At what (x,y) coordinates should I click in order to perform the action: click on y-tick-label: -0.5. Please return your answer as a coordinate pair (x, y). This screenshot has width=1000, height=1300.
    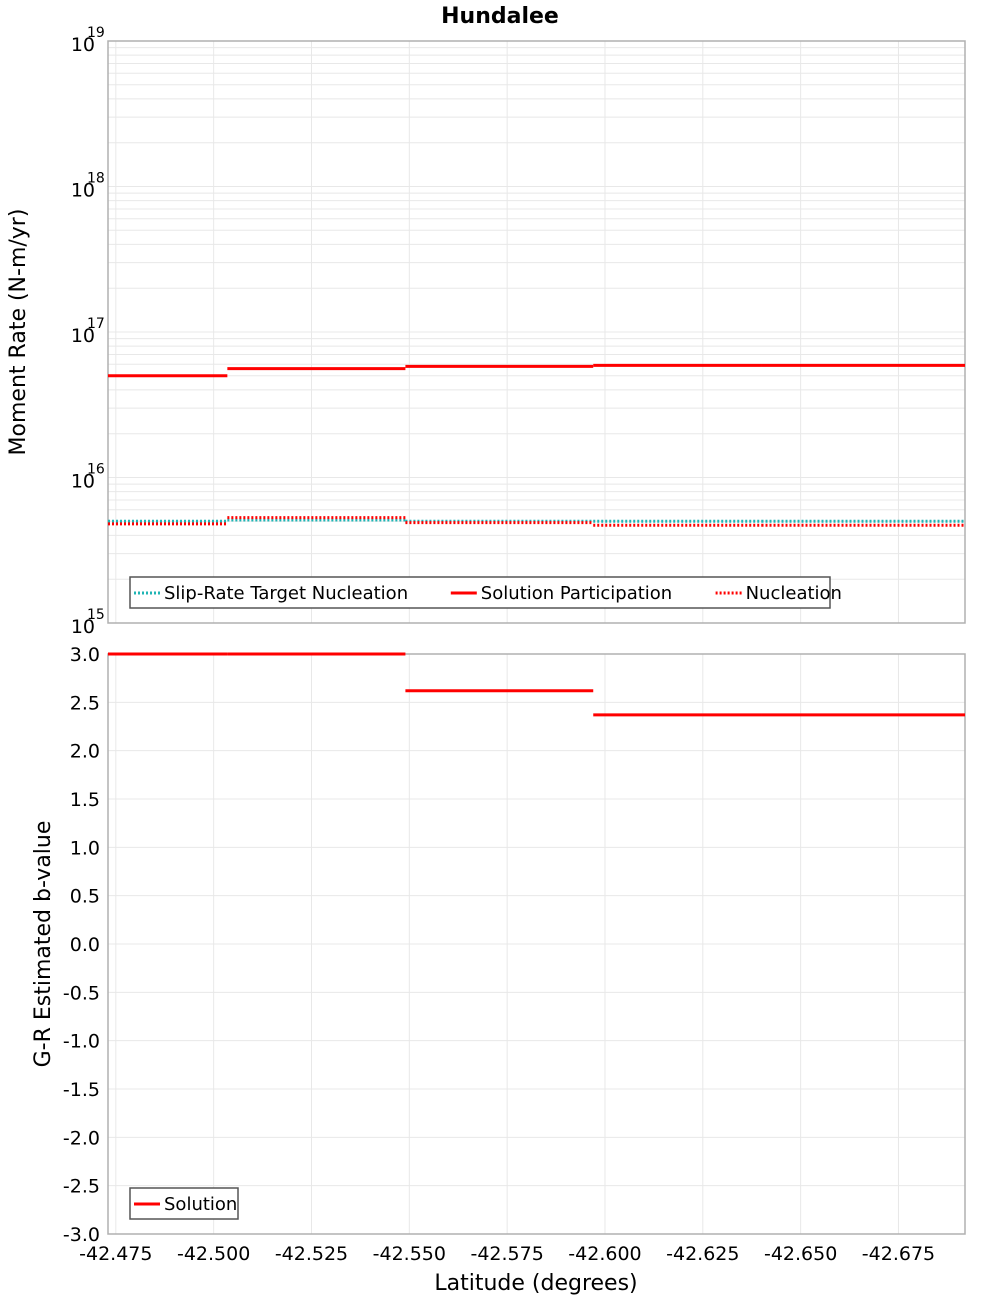
    Looking at the image, I should click on (81, 993).